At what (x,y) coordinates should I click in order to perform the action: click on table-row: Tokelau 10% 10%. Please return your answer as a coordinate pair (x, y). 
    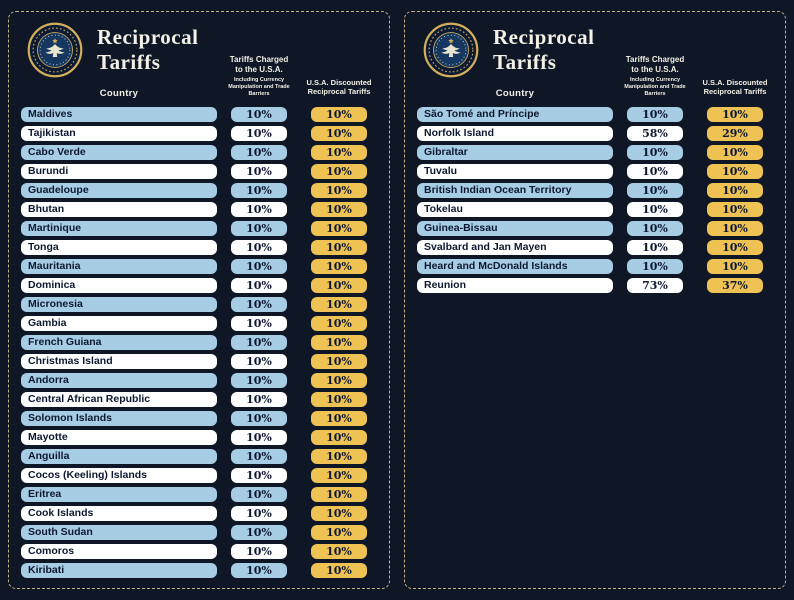
    Looking at the image, I should click on (595, 209).